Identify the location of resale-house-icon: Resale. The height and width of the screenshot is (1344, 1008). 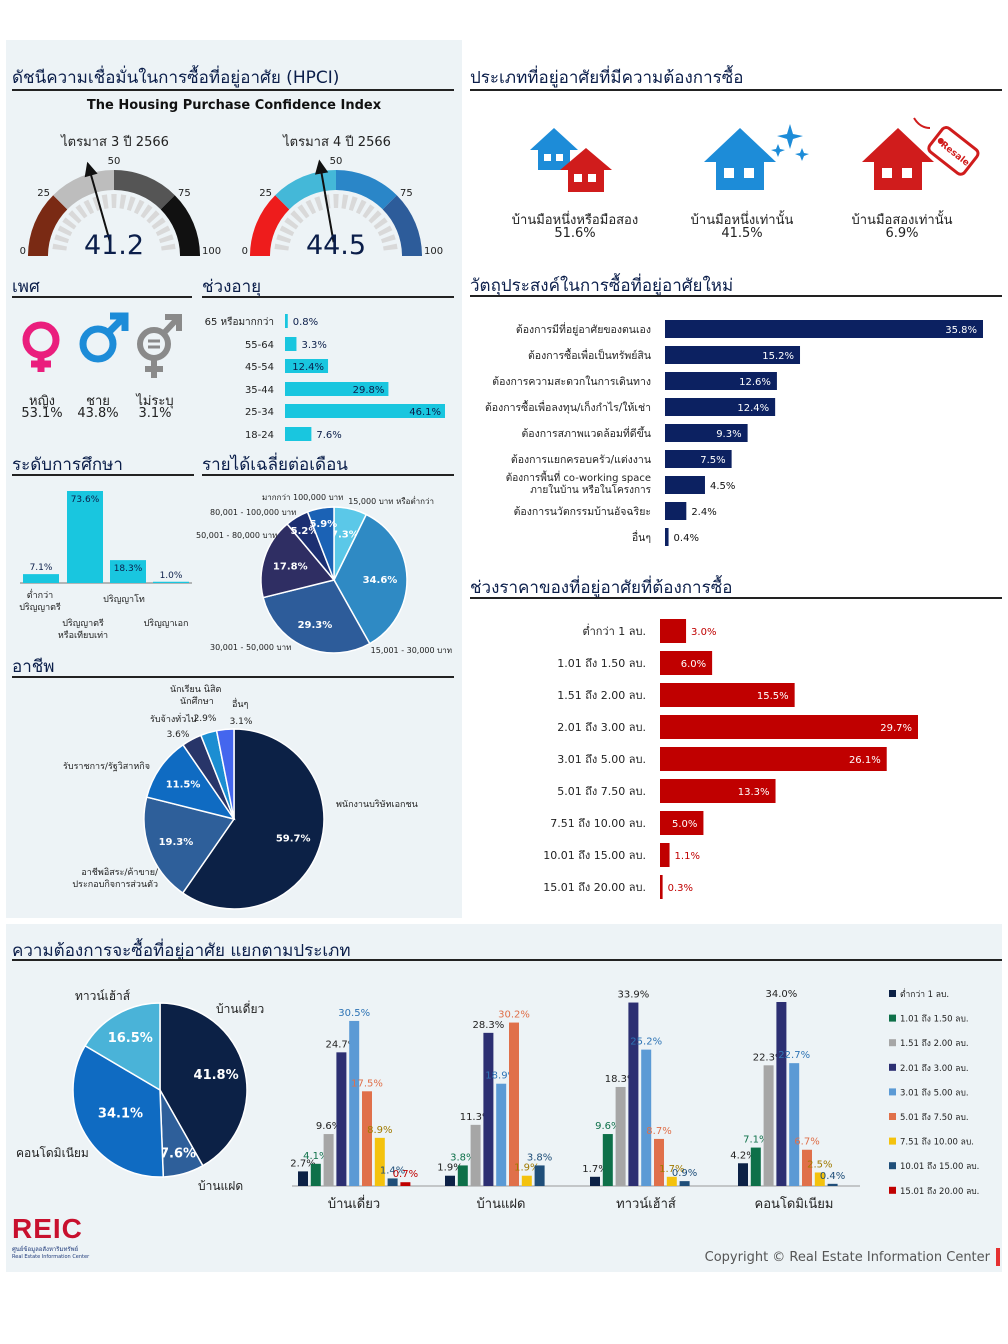
(921, 153).